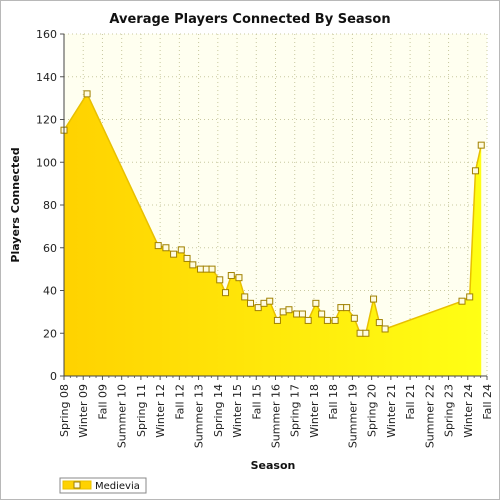 Image resolution: width=500 pixels, height=500 pixels. What do you see at coordinates (429, 416) in the screenshot?
I see `x-tick-label: Summer 22` at bounding box center [429, 416].